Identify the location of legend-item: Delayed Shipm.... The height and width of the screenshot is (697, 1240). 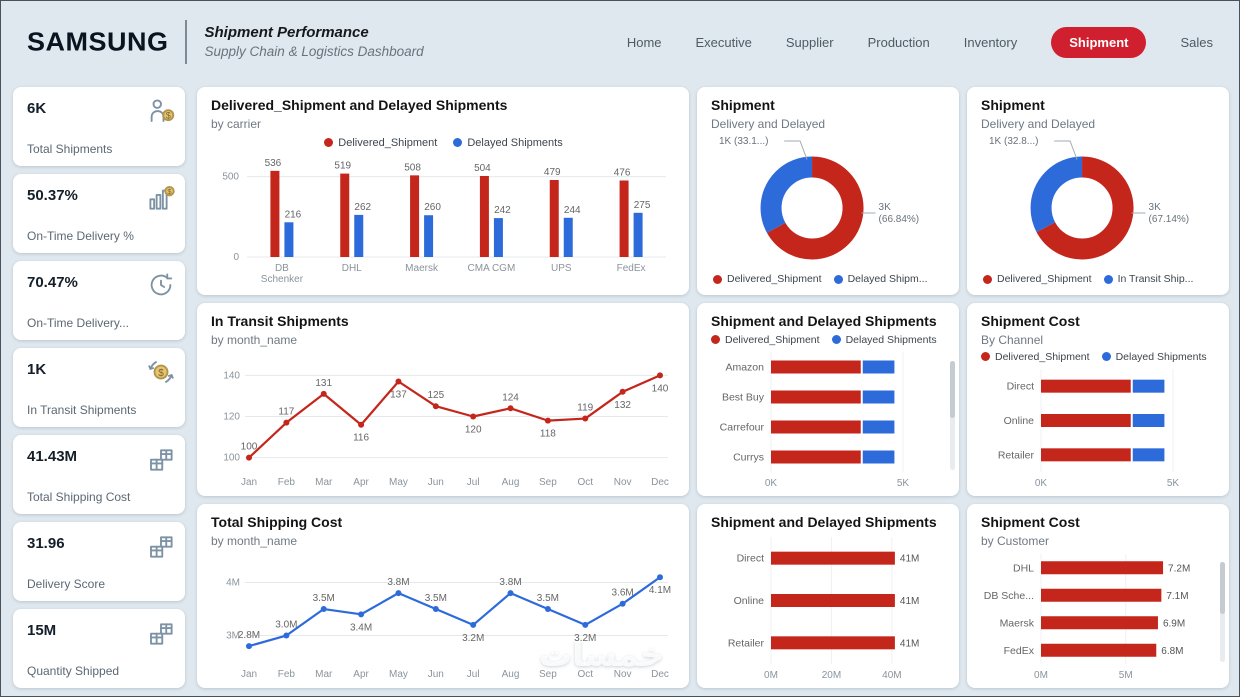
(880, 279).